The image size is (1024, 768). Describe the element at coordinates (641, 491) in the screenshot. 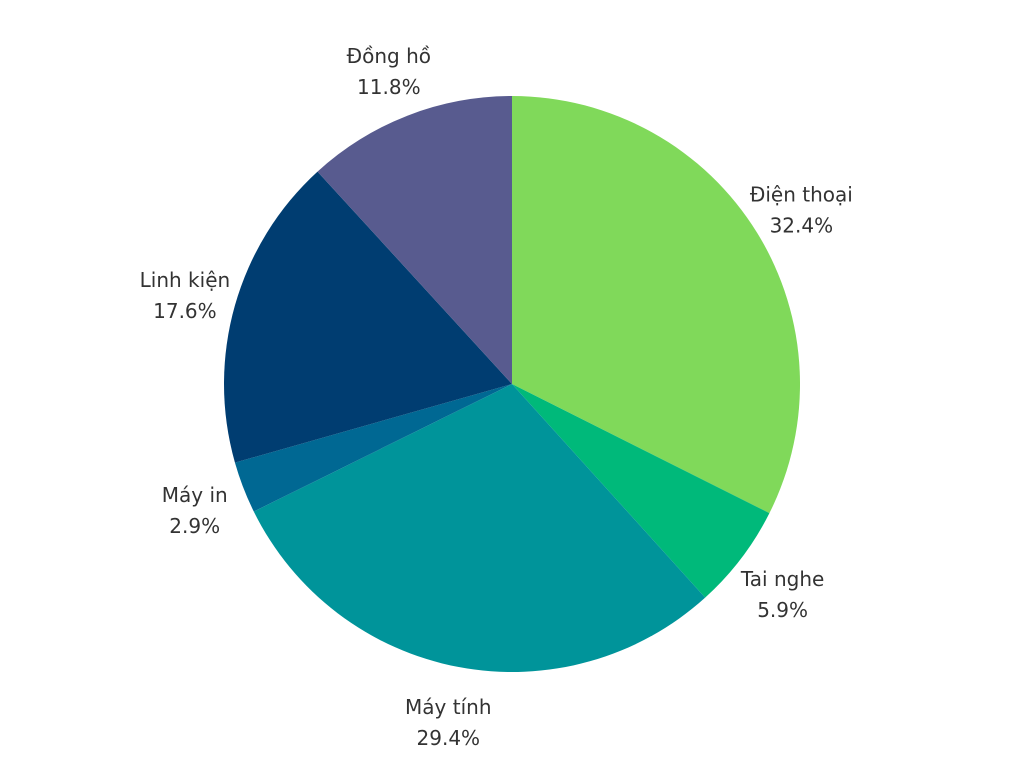

I see `pie-slice-tai-nghe` at that location.